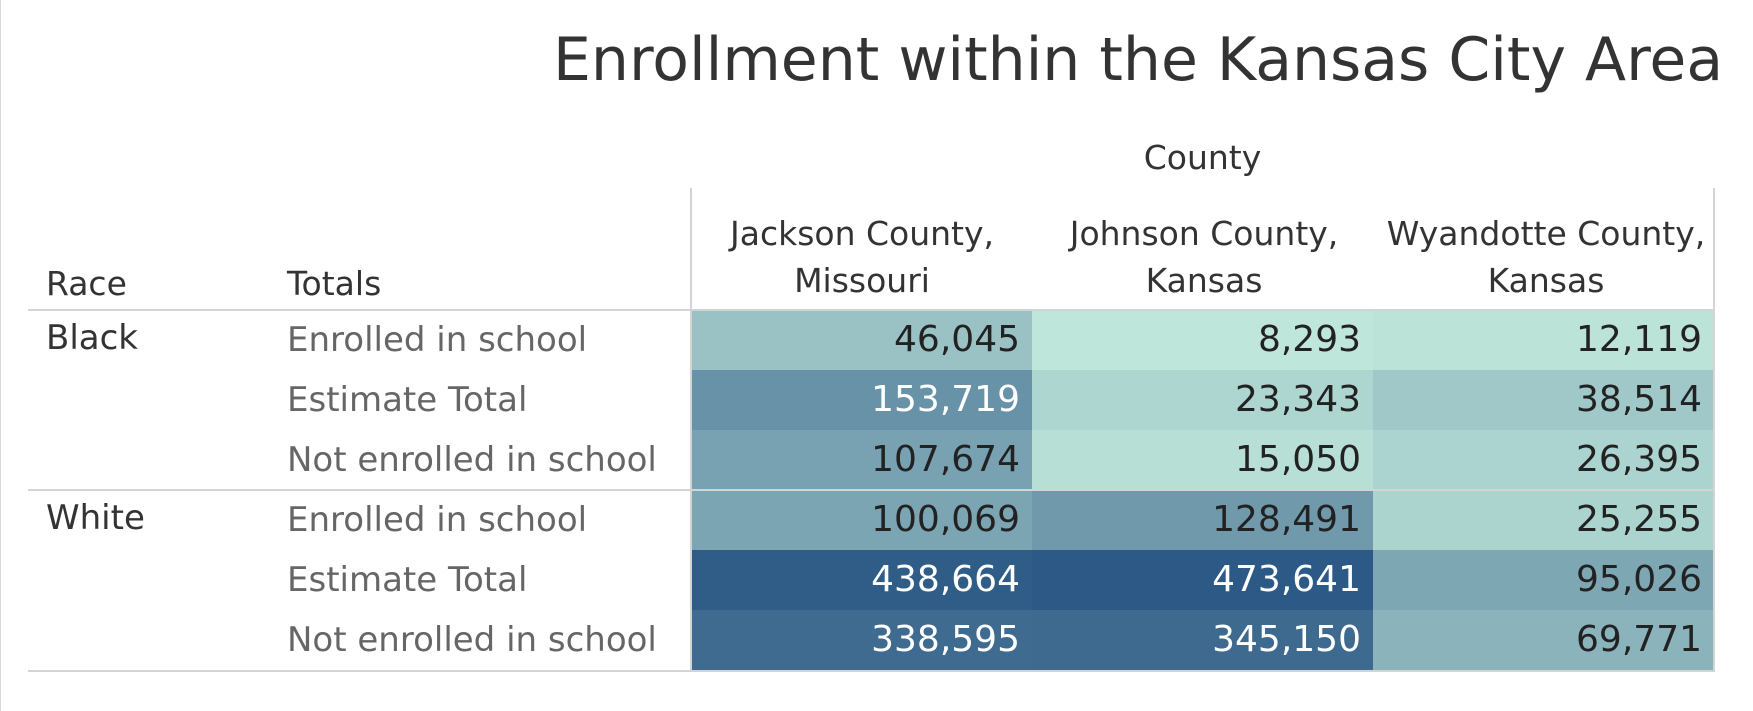 This screenshot has height=711, width=1753. I want to click on data-cell: 8,293, so click(1202, 340).